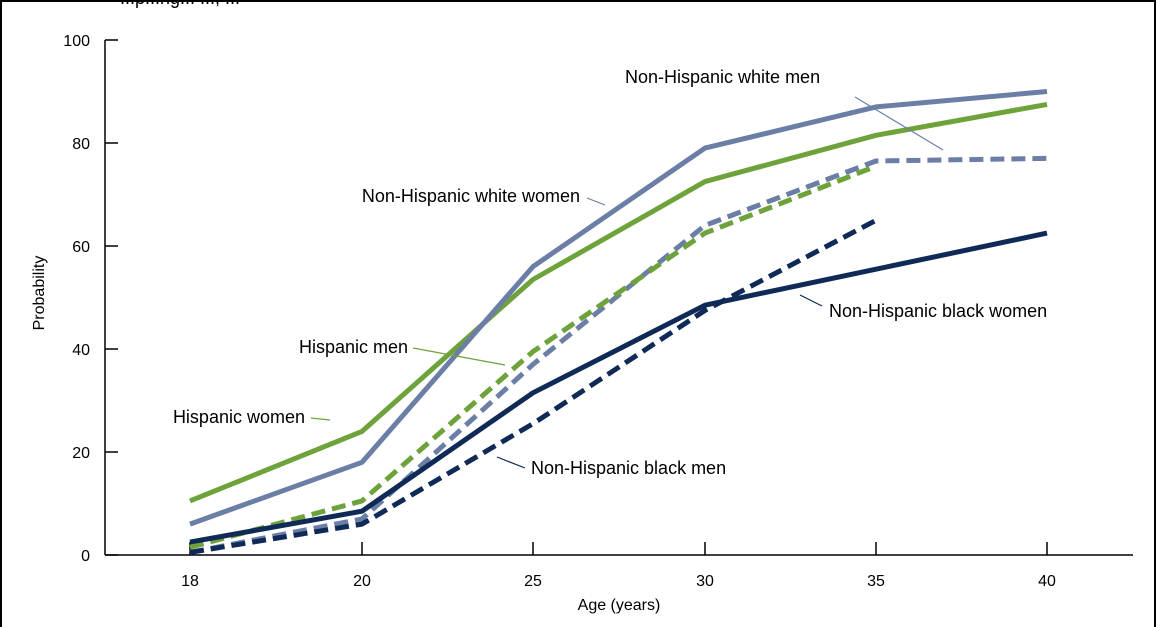 The height and width of the screenshot is (627, 1156). What do you see at coordinates (618, 566) in the screenshot?
I see `x-ticks: 18 20 25 30 35 40` at bounding box center [618, 566].